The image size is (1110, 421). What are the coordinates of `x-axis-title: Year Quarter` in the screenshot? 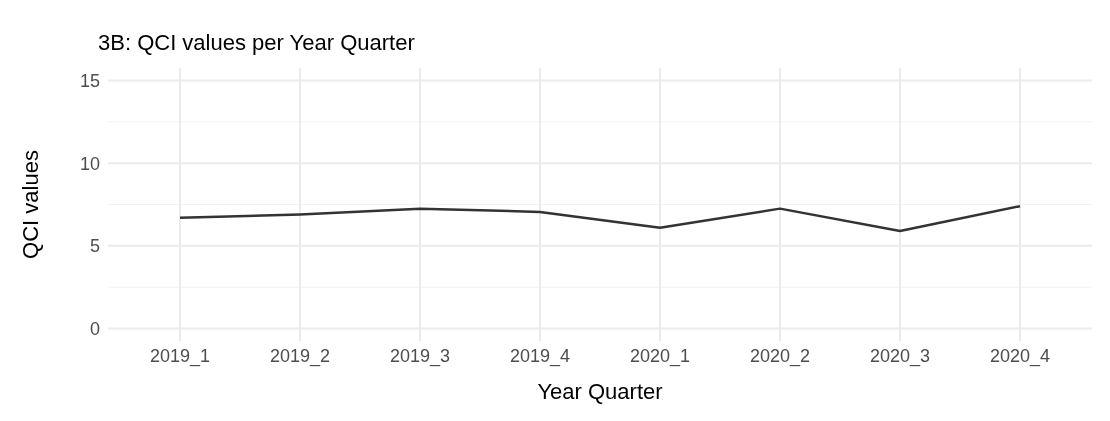 It's located at (600, 391).